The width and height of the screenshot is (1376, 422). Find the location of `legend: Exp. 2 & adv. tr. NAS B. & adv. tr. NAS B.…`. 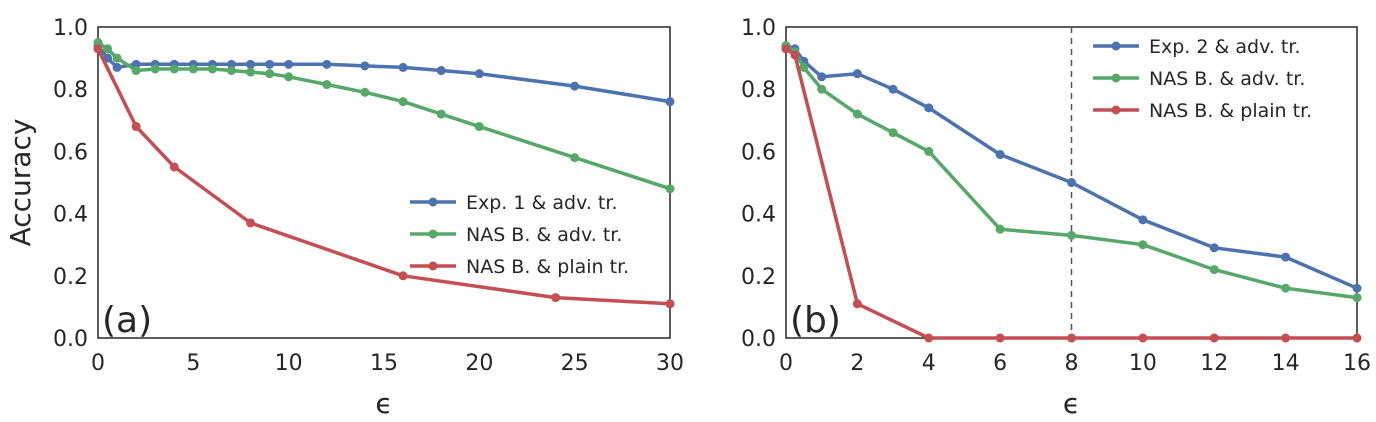

legend: Exp. 2 & adv. tr. NAS B. & adv. tr. NAS B.… is located at coordinates (1202, 79).